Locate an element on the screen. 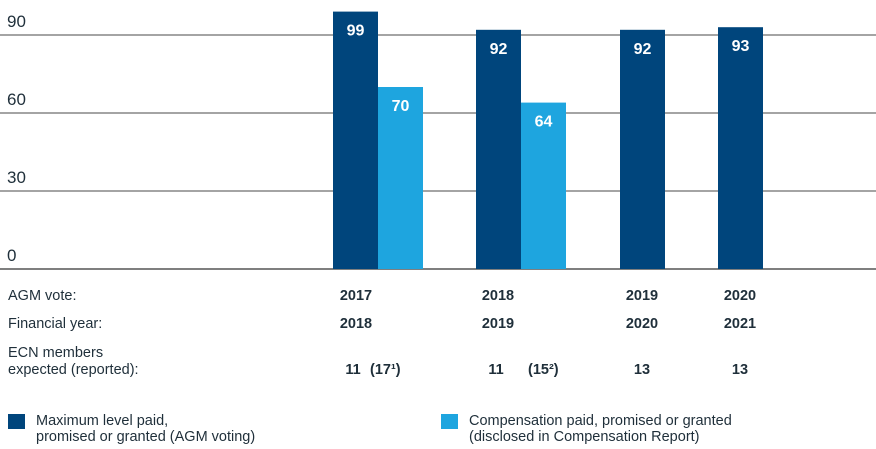 Image resolution: width=876 pixels, height=449 pixels. ecn-reported-2017: (17¹) is located at coordinates (385, 370).